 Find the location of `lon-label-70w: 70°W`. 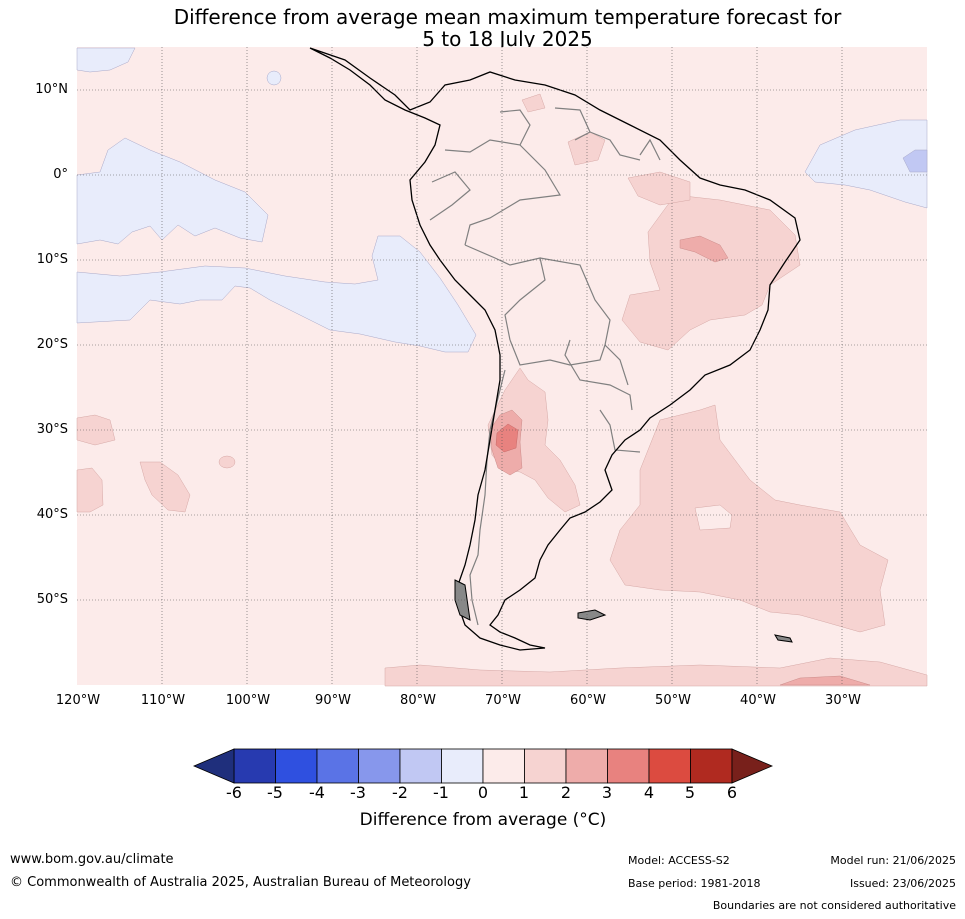

lon-label-70w: 70°W is located at coordinates (503, 700).